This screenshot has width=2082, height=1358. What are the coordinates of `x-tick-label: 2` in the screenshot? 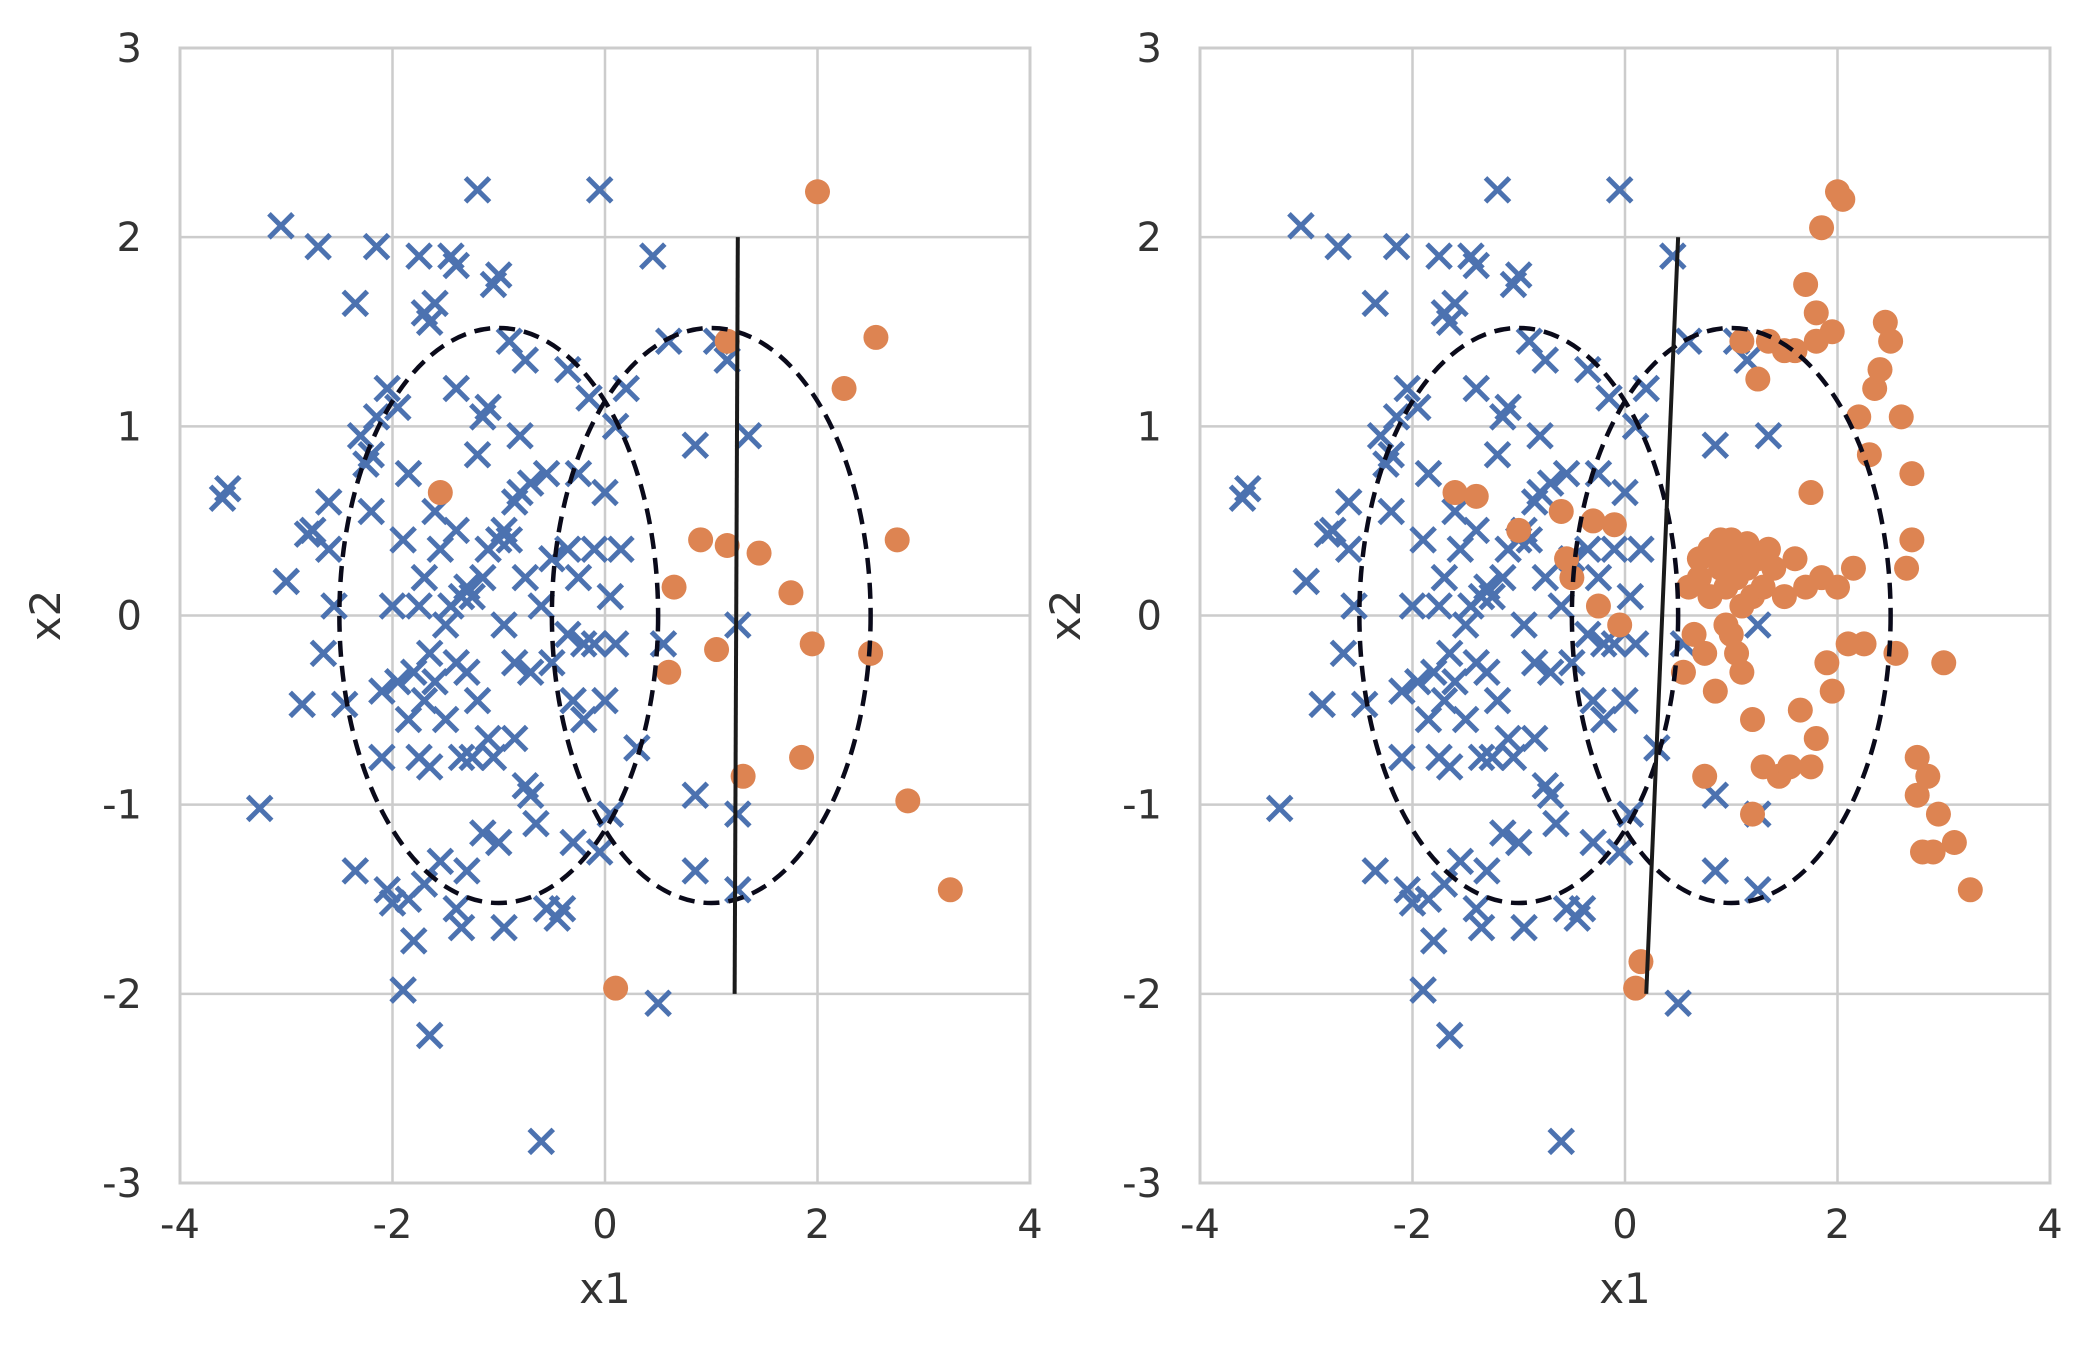 It's located at (1837, 1225).